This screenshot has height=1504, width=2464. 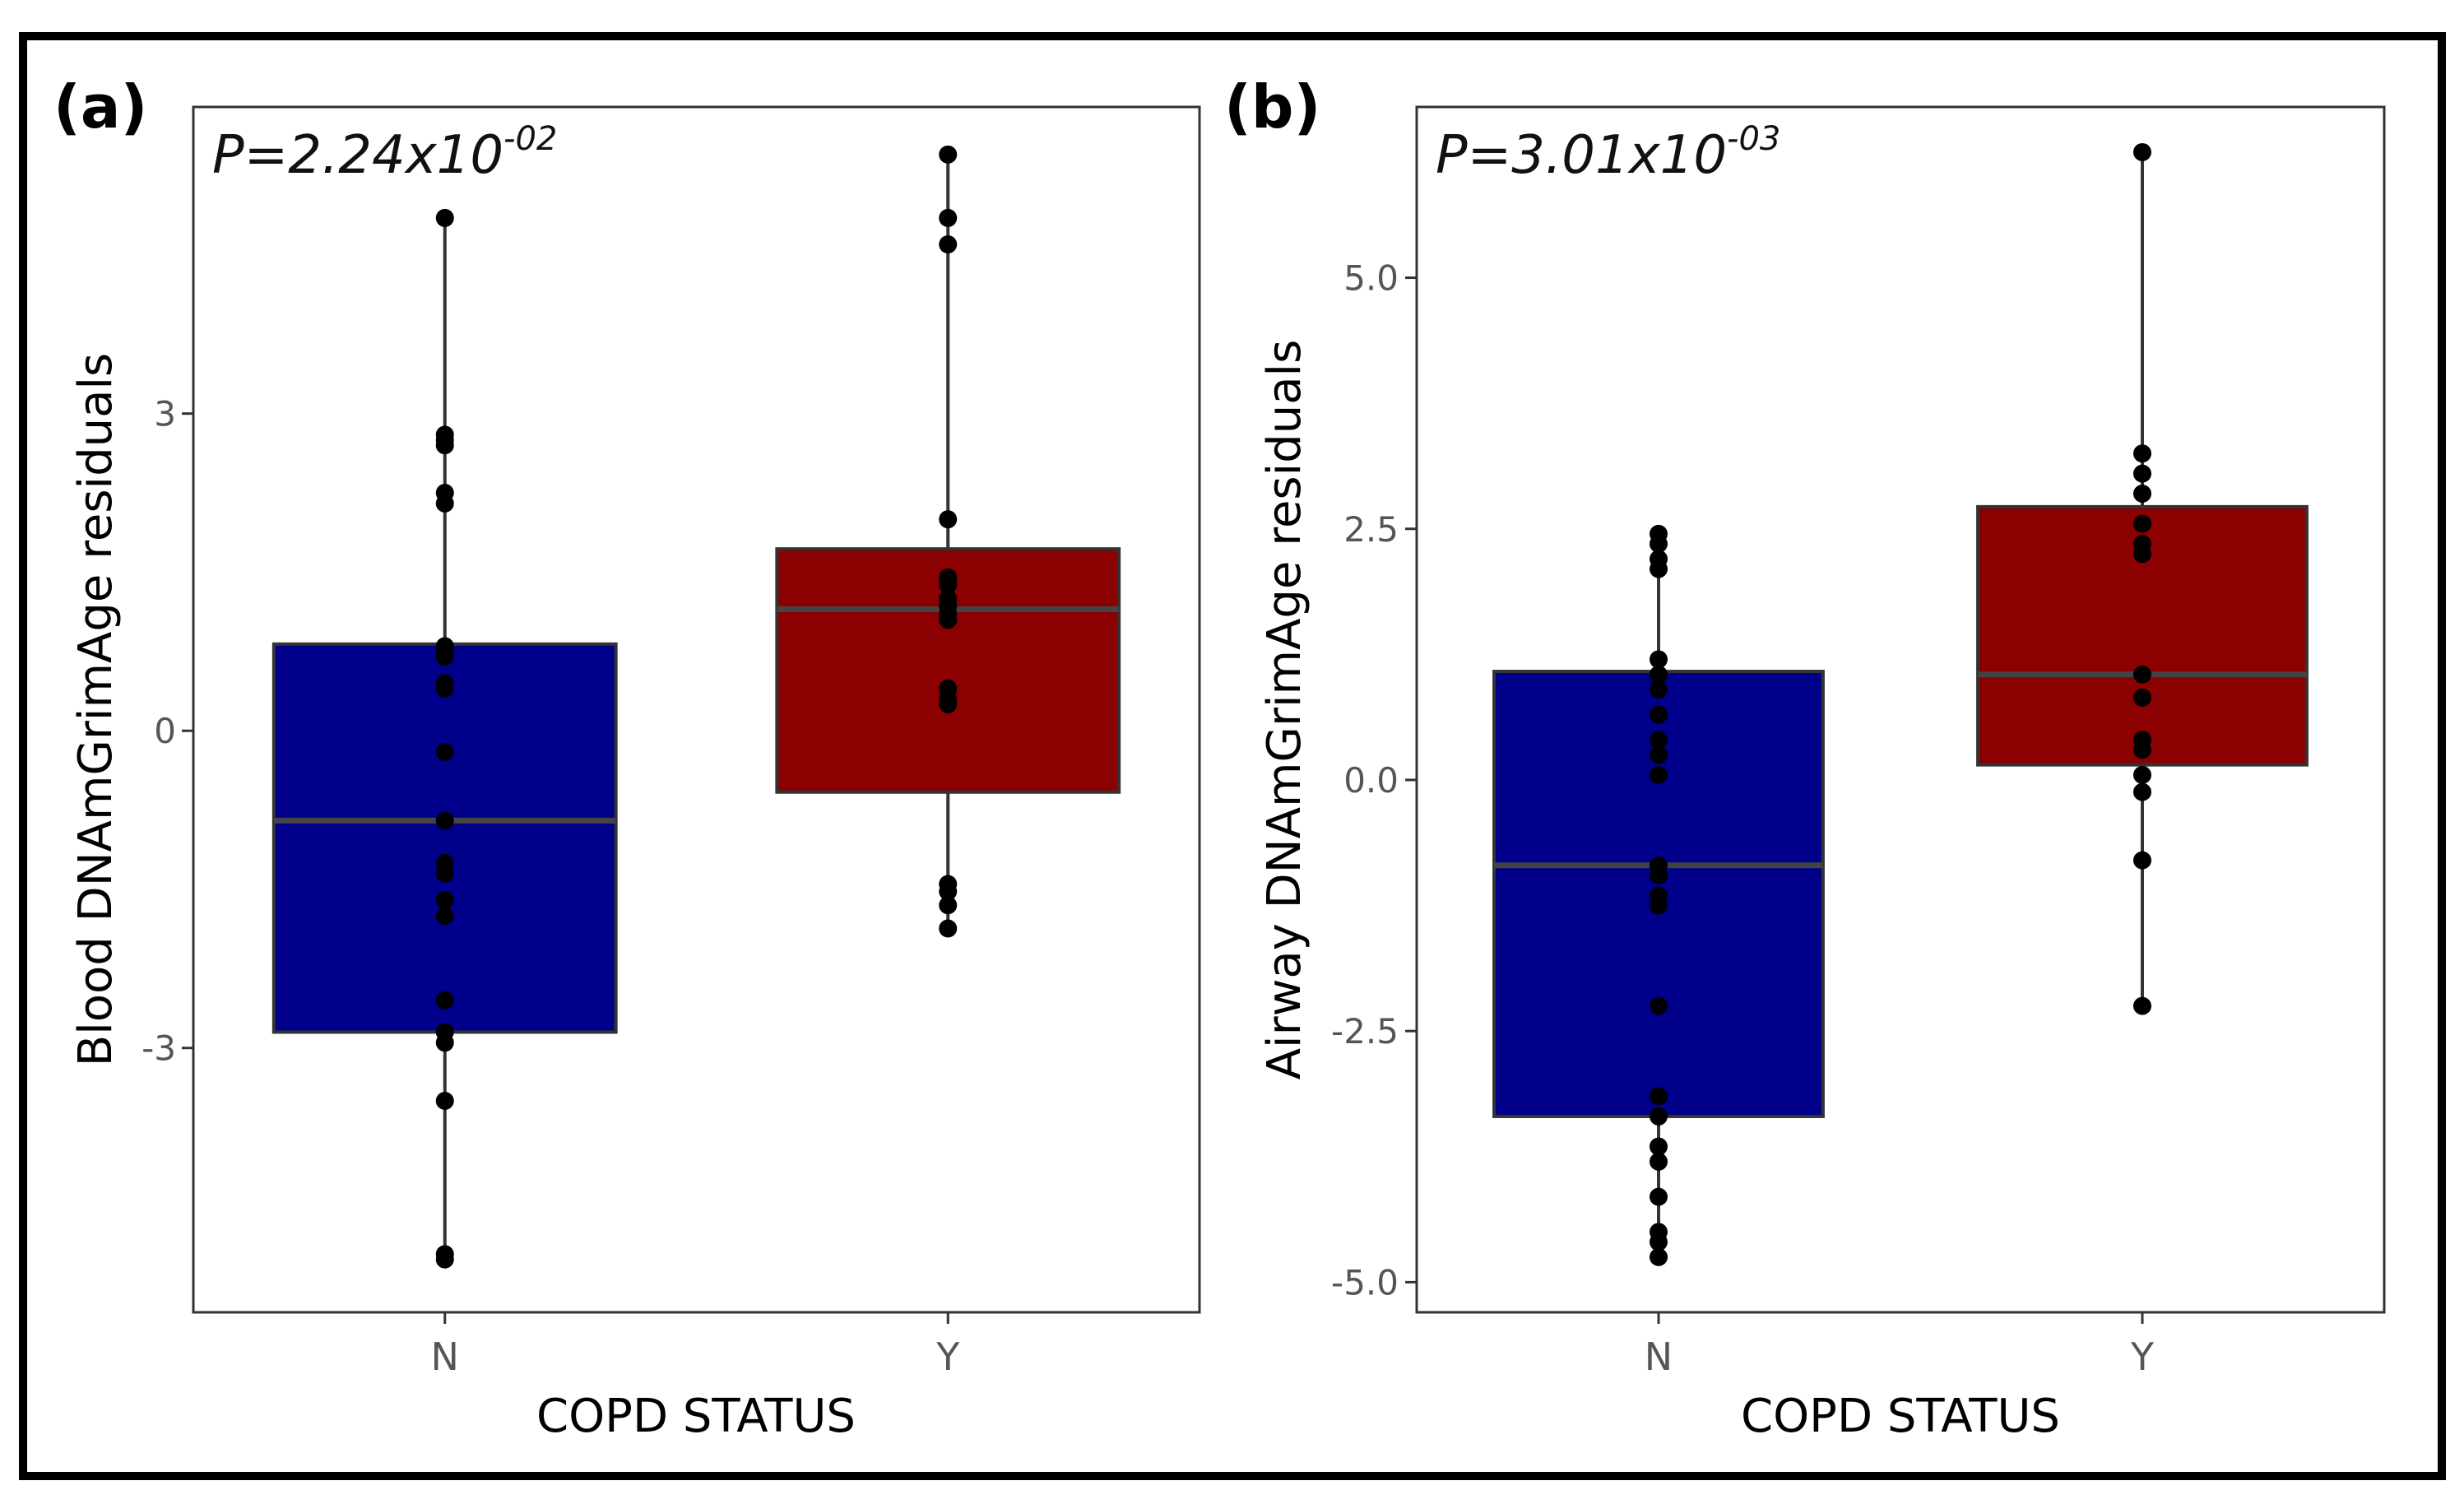 What do you see at coordinates (444, 838) in the screenshot?
I see `box-n` at bounding box center [444, 838].